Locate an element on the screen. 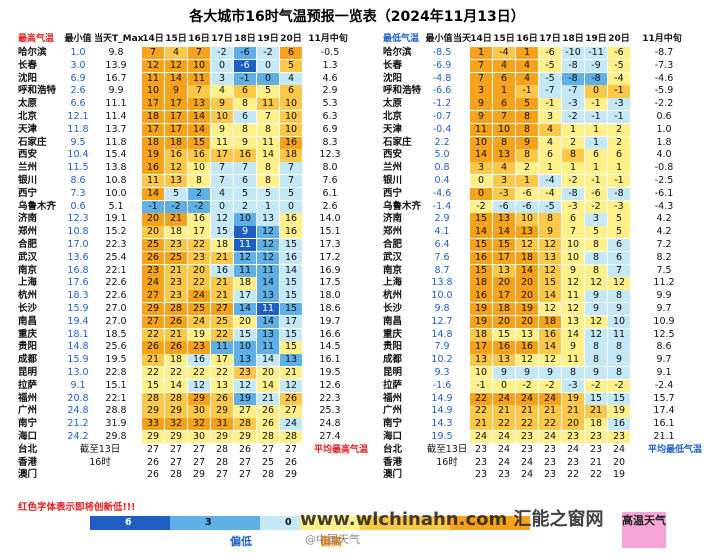 The width and height of the screenshot is (714, 560). forecast-cell: -7 is located at coordinates (573, 91).